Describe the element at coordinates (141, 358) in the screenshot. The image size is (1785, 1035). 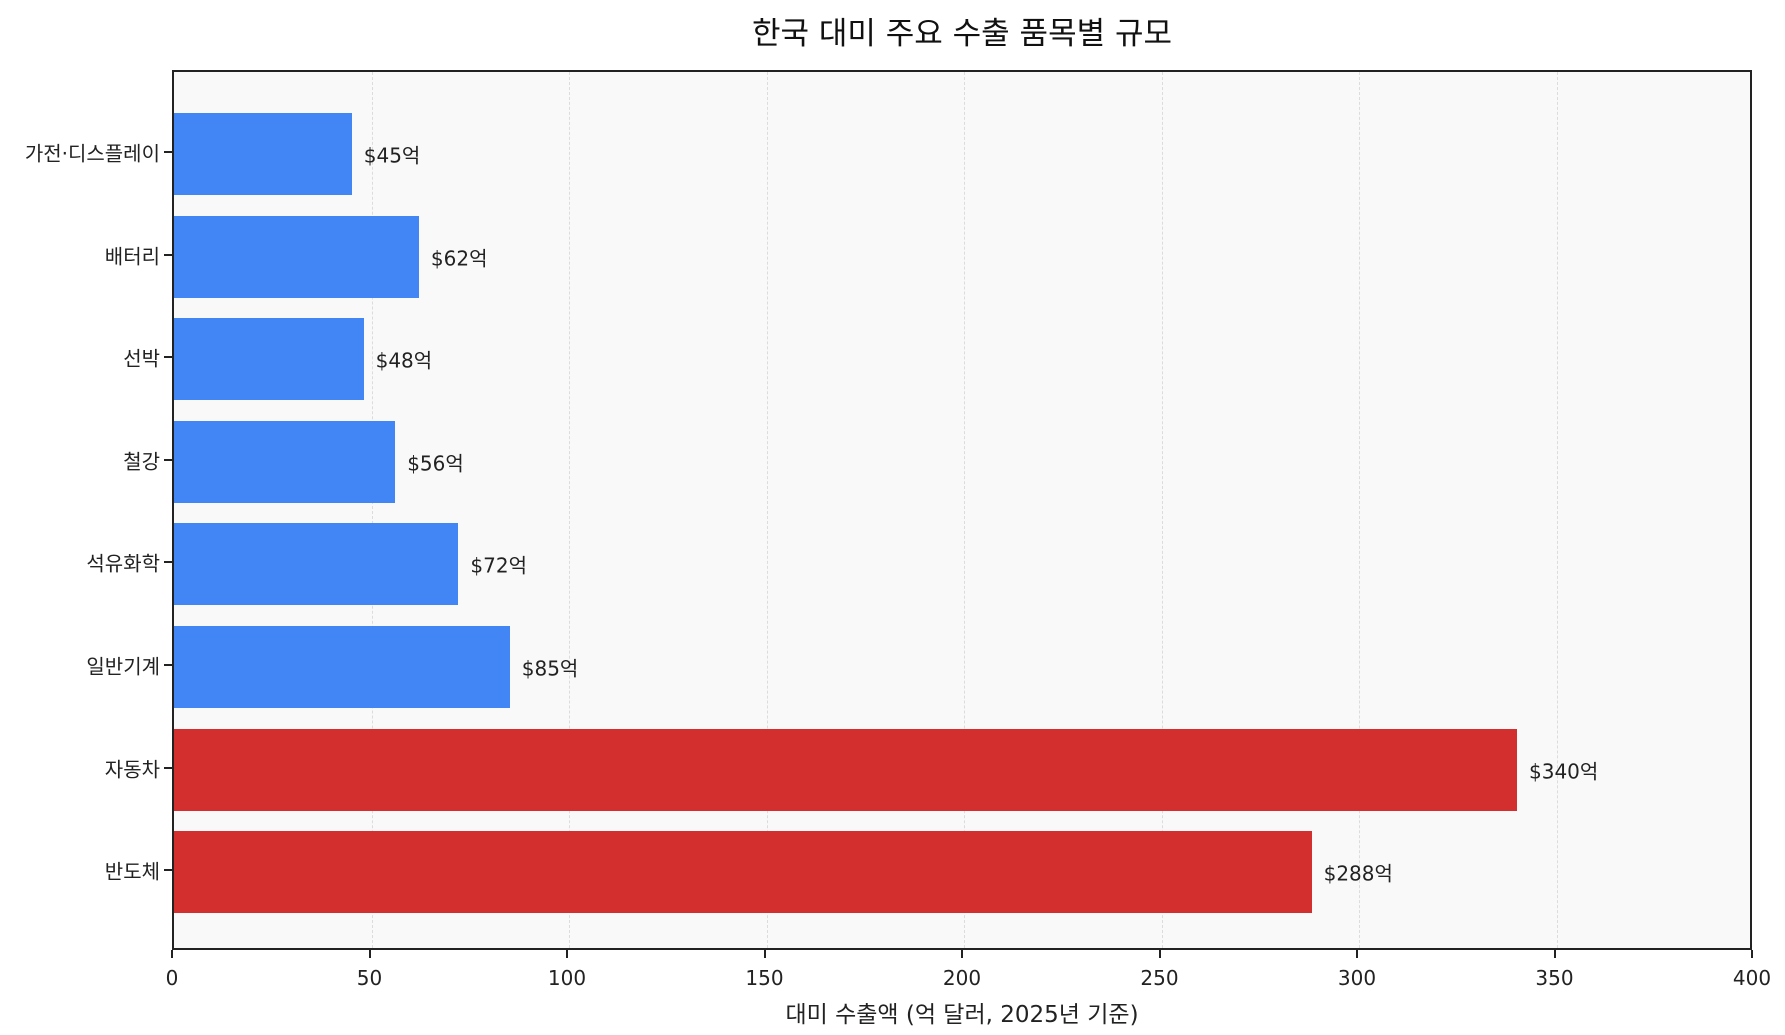
I see `y-tick-label: 선박` at that location.